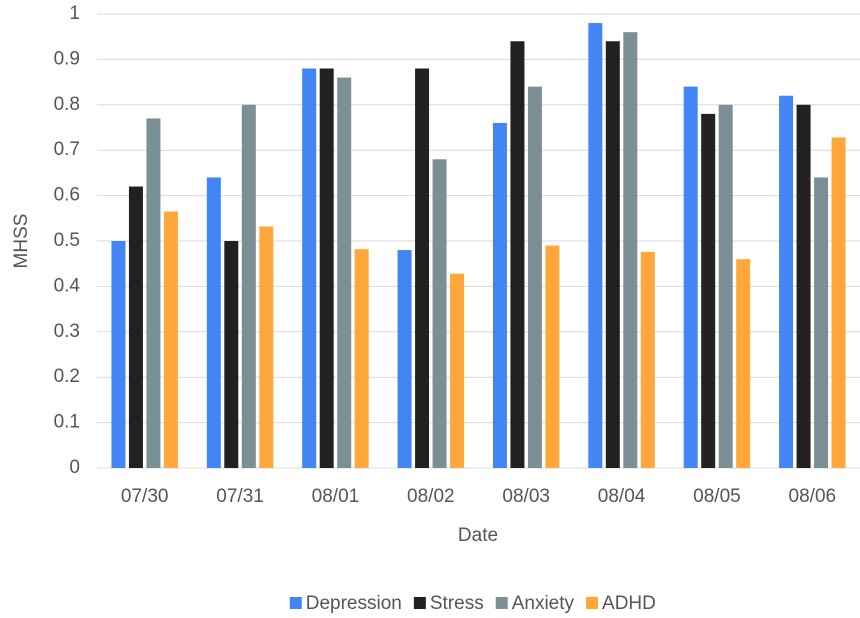 The image size is (860, 618). What do you see at coordinates (67, 240) in the screenshot?
I see `y-tick-label: 0.5` at bounding box center [67, 240].